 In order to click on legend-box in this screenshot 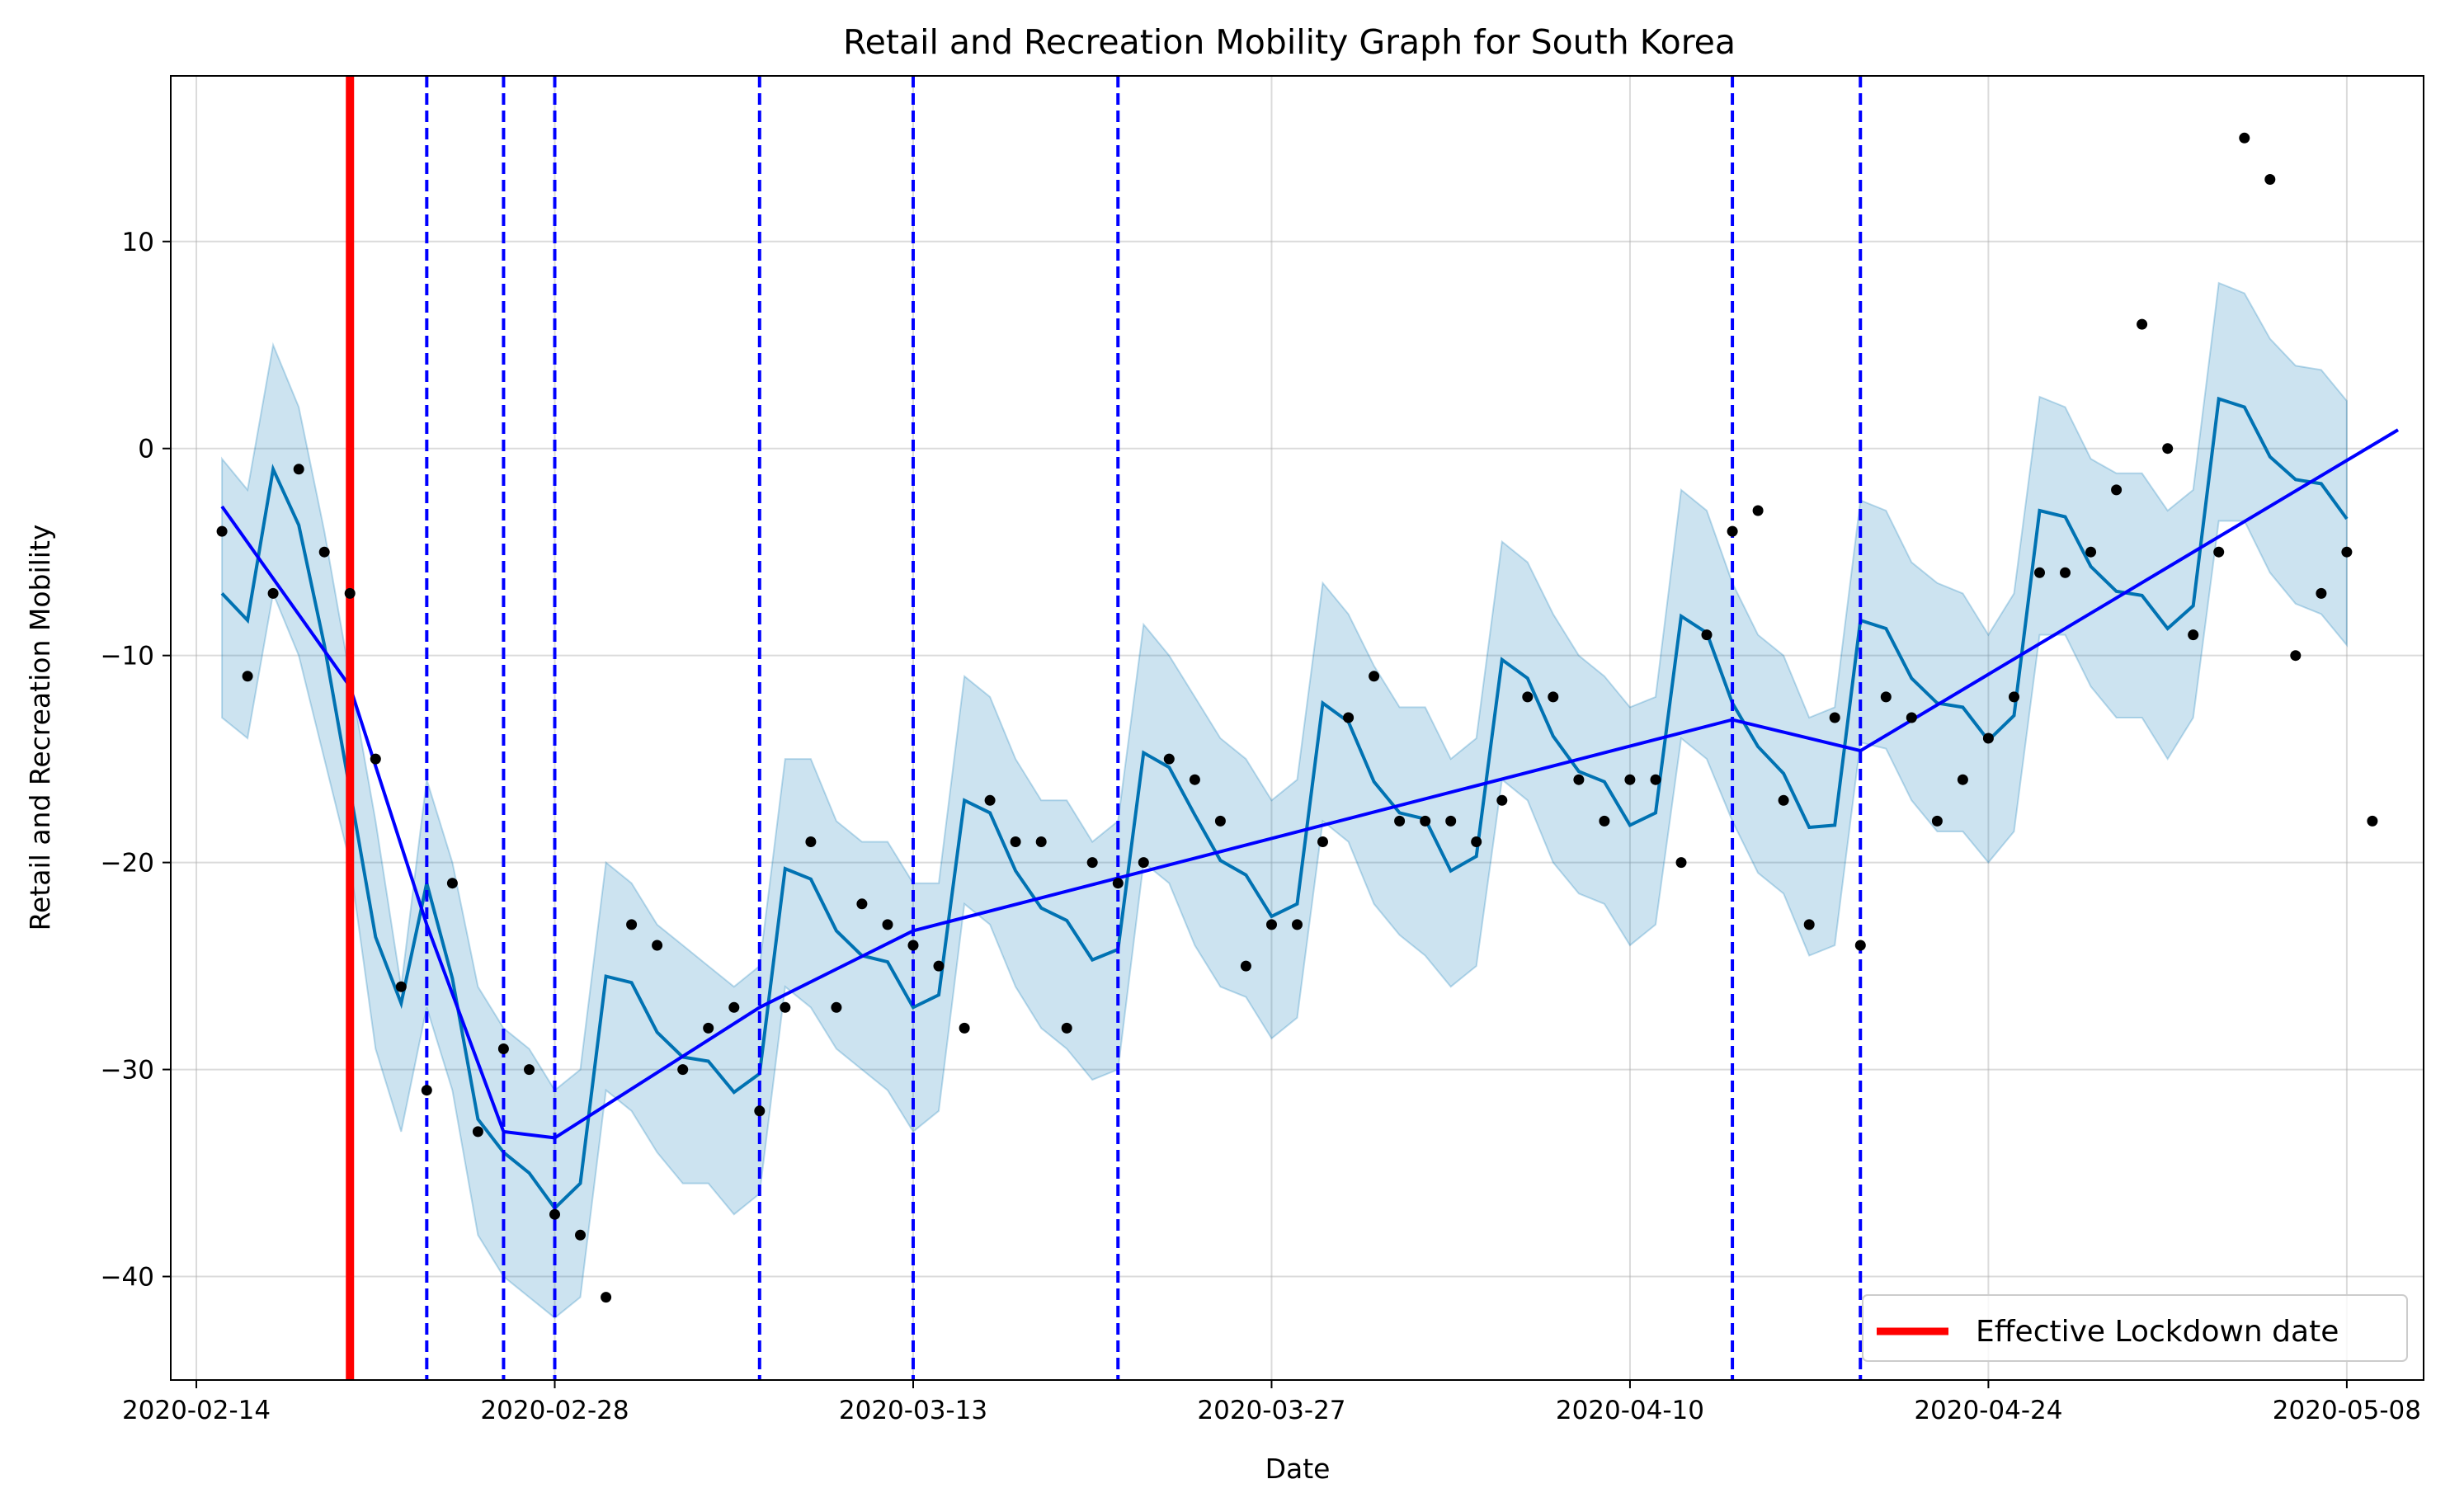, I will do `click(2135, 1328)`.